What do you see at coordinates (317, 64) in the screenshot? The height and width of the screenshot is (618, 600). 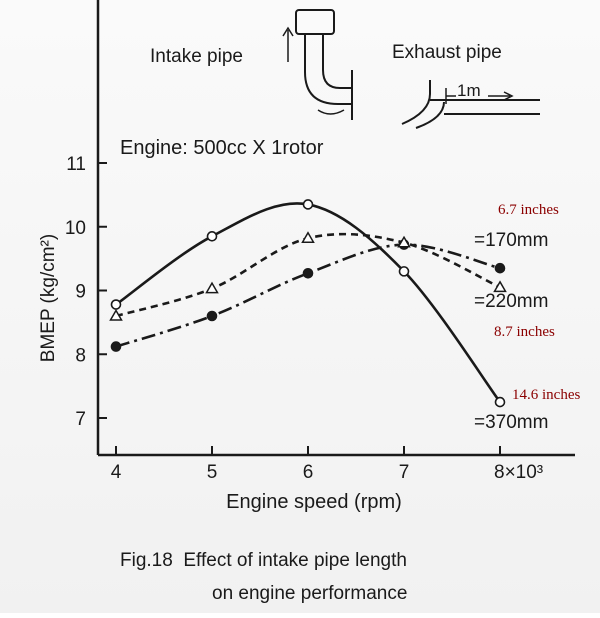 I see `intake-pipe-sketch` at bounding box center [317, 64].